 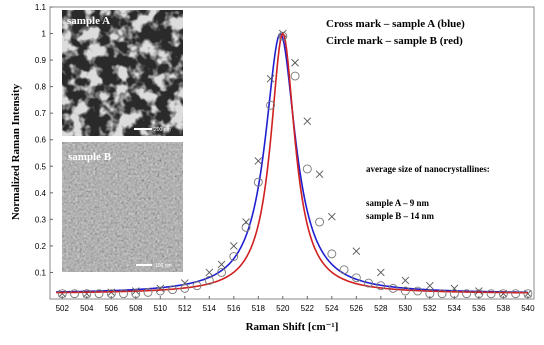 What do you see at coordinates (234, 308) in the screenshot?
I see `x-tick-label: 516` at bounding box center [234, 308].